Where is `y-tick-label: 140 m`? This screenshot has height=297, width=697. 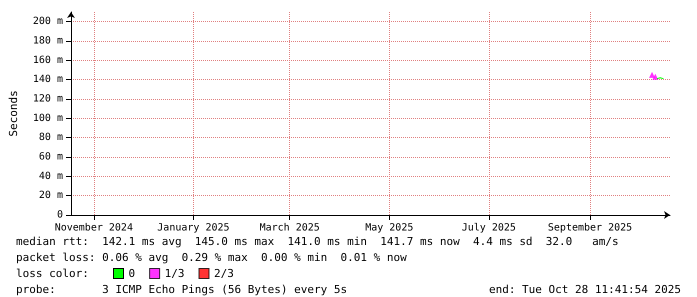
y-tick-label: 140 m is located at coordinates (47, 80).